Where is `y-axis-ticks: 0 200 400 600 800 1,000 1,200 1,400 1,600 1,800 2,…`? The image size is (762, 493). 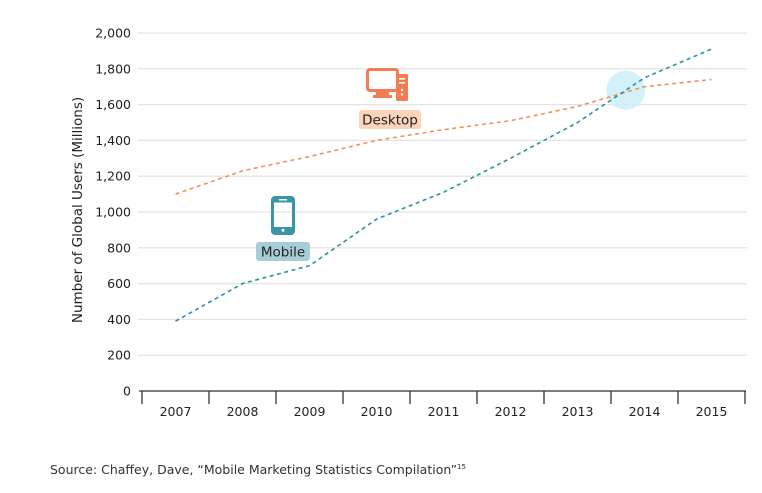
y-axis-ticks: 0 200 400 600 800 1,000 1,200 1,400 1,600 1,800 2,… is located at coordinates (113, 212).